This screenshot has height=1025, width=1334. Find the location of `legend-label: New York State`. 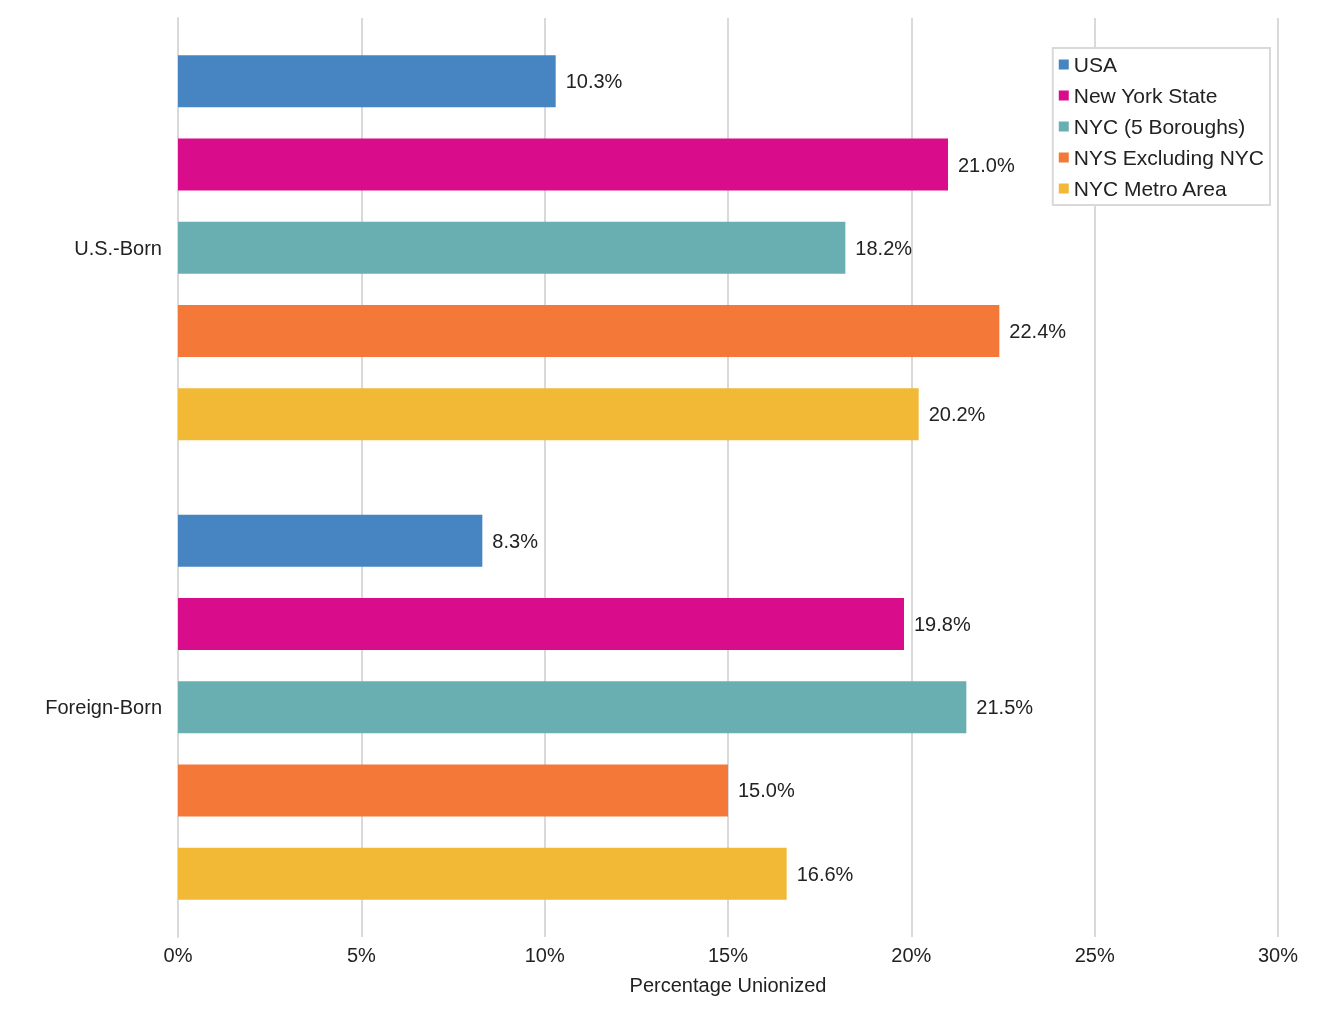

legend-label: New York State is located at coordinates (1145, 95).